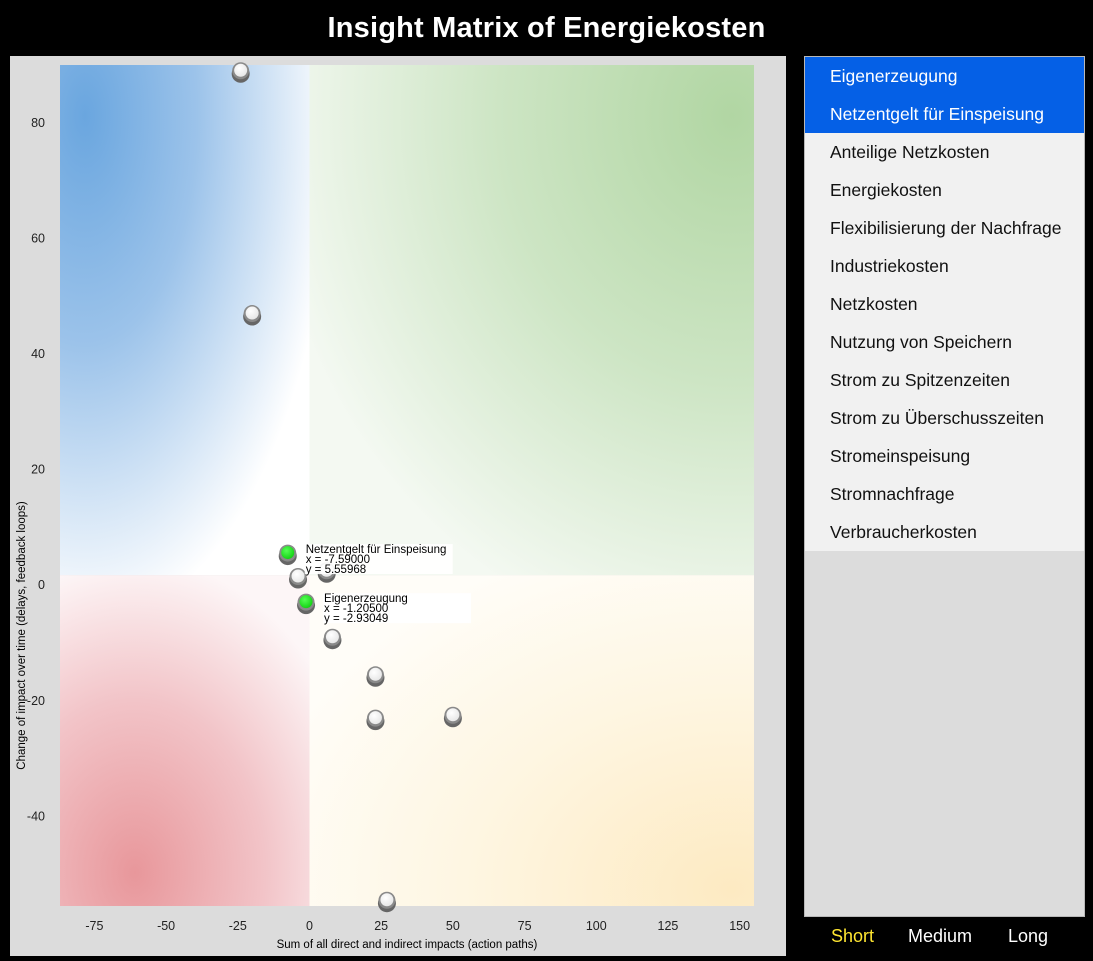 The height and width of the screenshot is (961, 1093). I want to click on factor-list-item: Strom zu Spitzenzeiten, so click(944, 380).